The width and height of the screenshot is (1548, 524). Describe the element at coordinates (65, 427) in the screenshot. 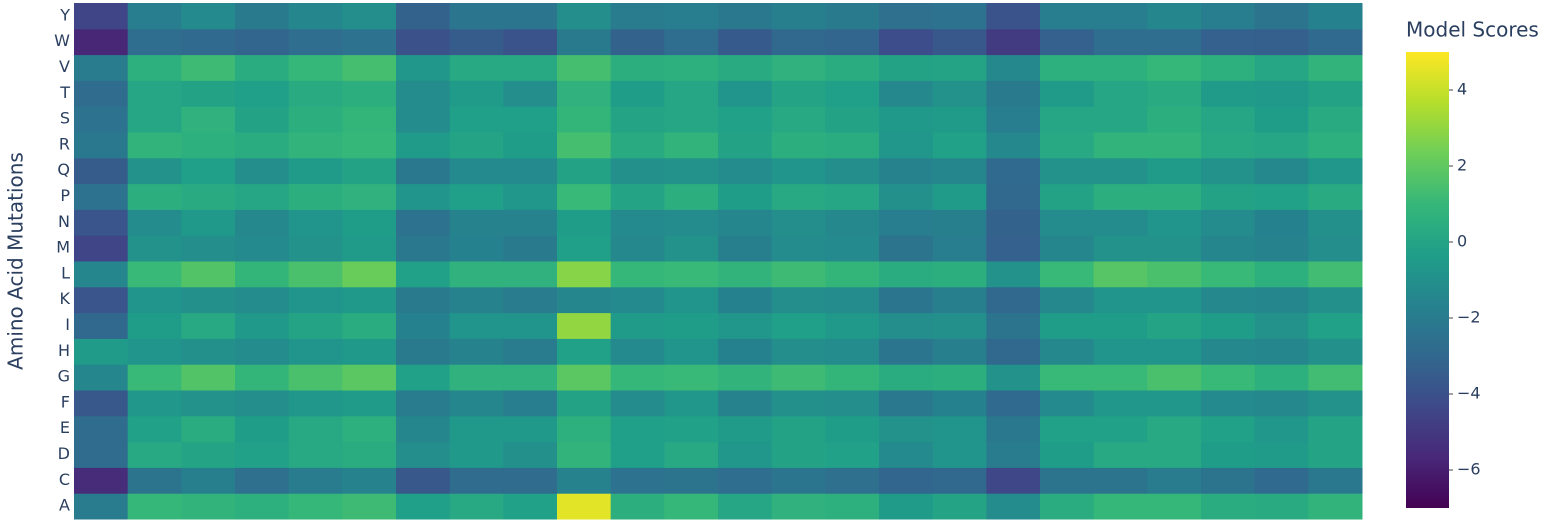

I see `y-tick-label: E` at that location.